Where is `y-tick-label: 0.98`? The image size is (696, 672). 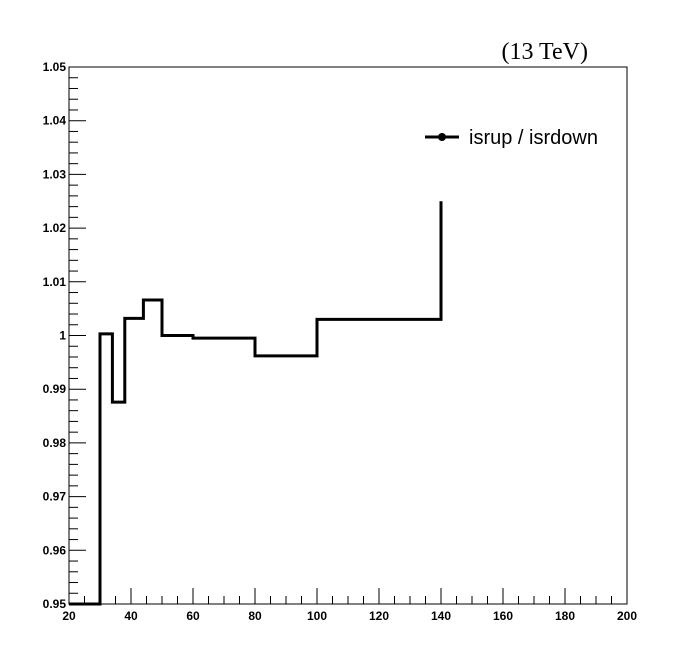 y-tick-label: 0.98 is located at coordinates (55, 443).